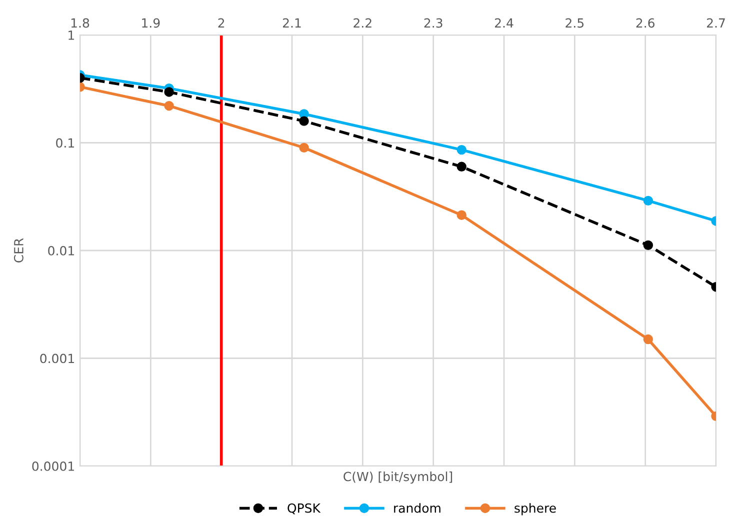 This screenshot has width=736, height=516. Describe the element at coordinates (304, 508) in the screenshot. I see `legend-label: QPSK` at that location.